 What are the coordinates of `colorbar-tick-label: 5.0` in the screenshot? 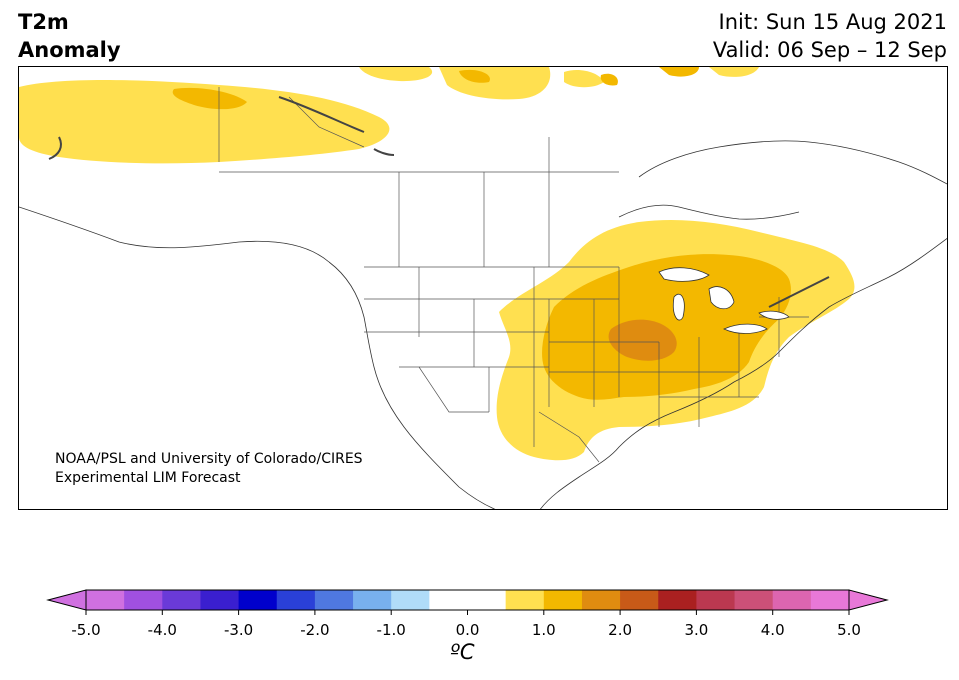 It's located at (849, 630).